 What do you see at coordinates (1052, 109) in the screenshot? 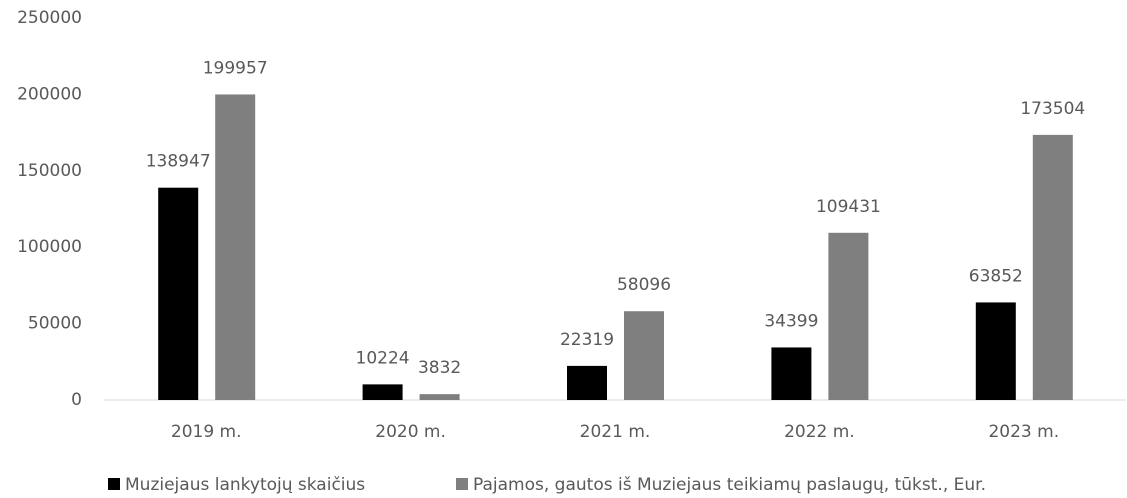
I see `value-label: 173504` at bounding box center [1052, 109].